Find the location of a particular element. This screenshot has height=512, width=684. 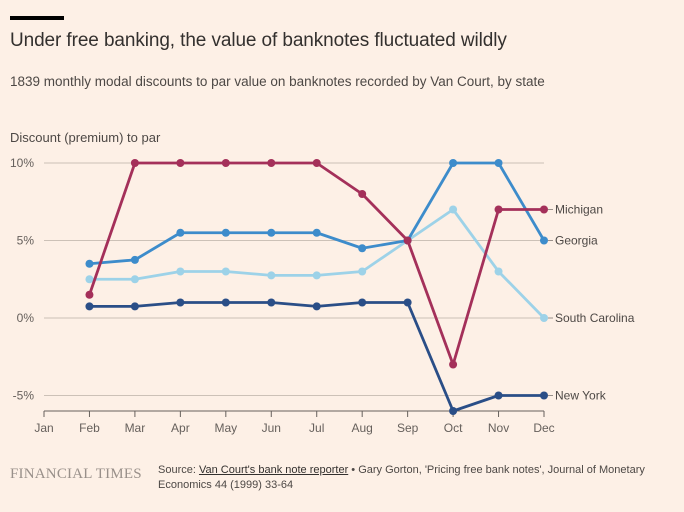

series-label-new-york: New York is located at coordinates (581, 396).